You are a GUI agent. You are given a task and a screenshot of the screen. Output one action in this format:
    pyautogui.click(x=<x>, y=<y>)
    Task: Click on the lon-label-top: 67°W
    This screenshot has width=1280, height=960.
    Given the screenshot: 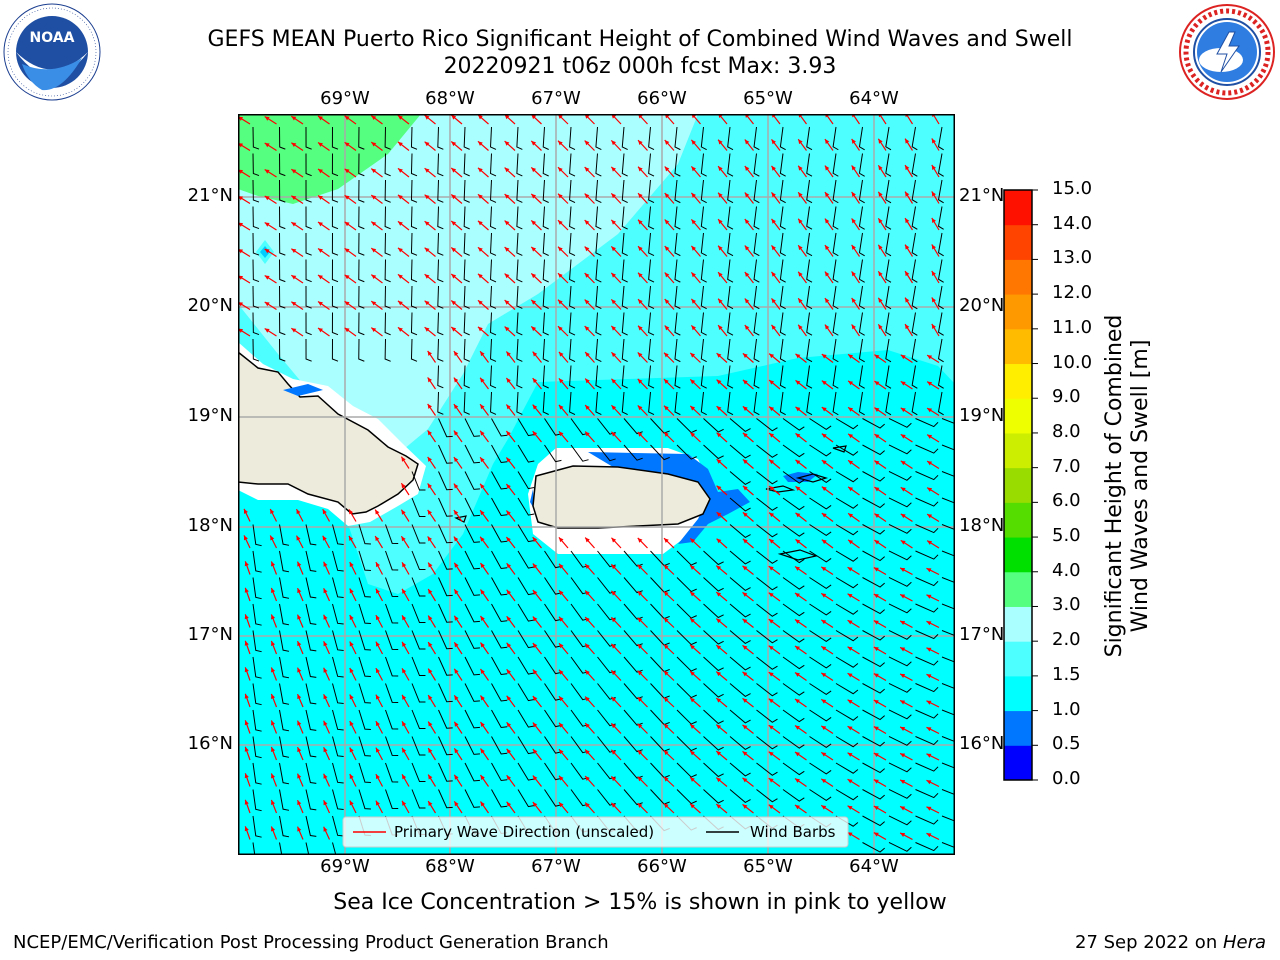 What is the action you would take?
    pyautogui.click(x=556, y=98)
    